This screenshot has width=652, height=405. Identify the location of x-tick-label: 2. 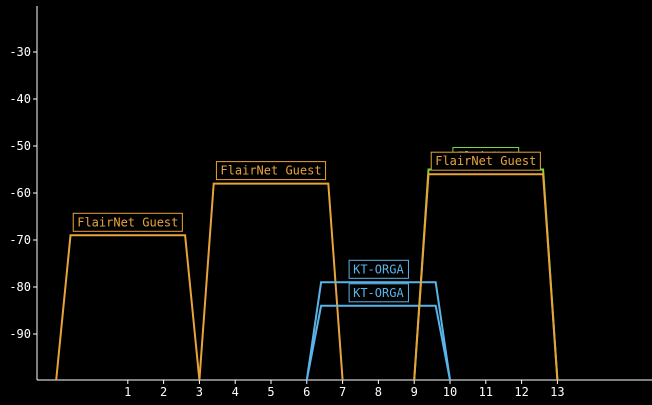
(163, 392).